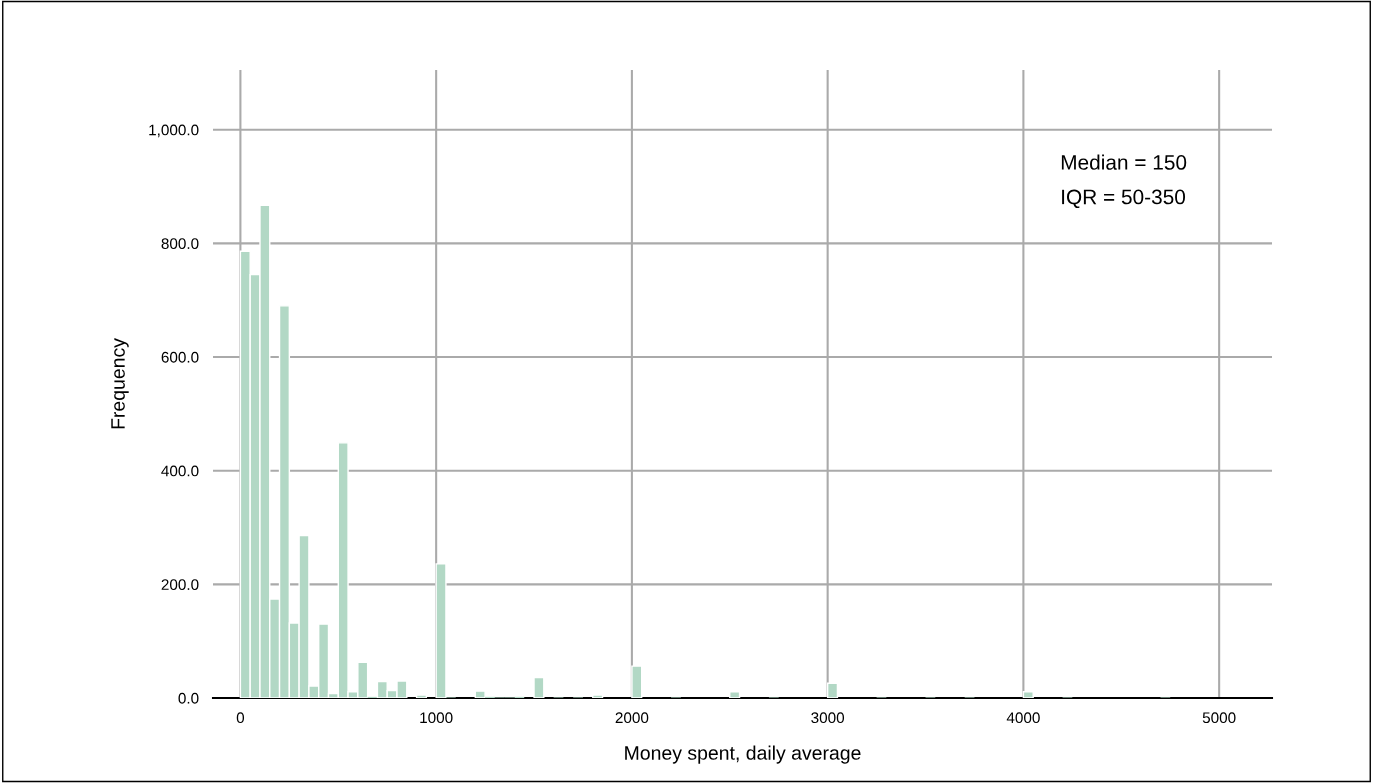 Image resolution: width=1373 pixels, height=783 pixels. Describe the element at coordinates (828, 718) in the screenshot. I see `x-tick-label: 3000` at that location.